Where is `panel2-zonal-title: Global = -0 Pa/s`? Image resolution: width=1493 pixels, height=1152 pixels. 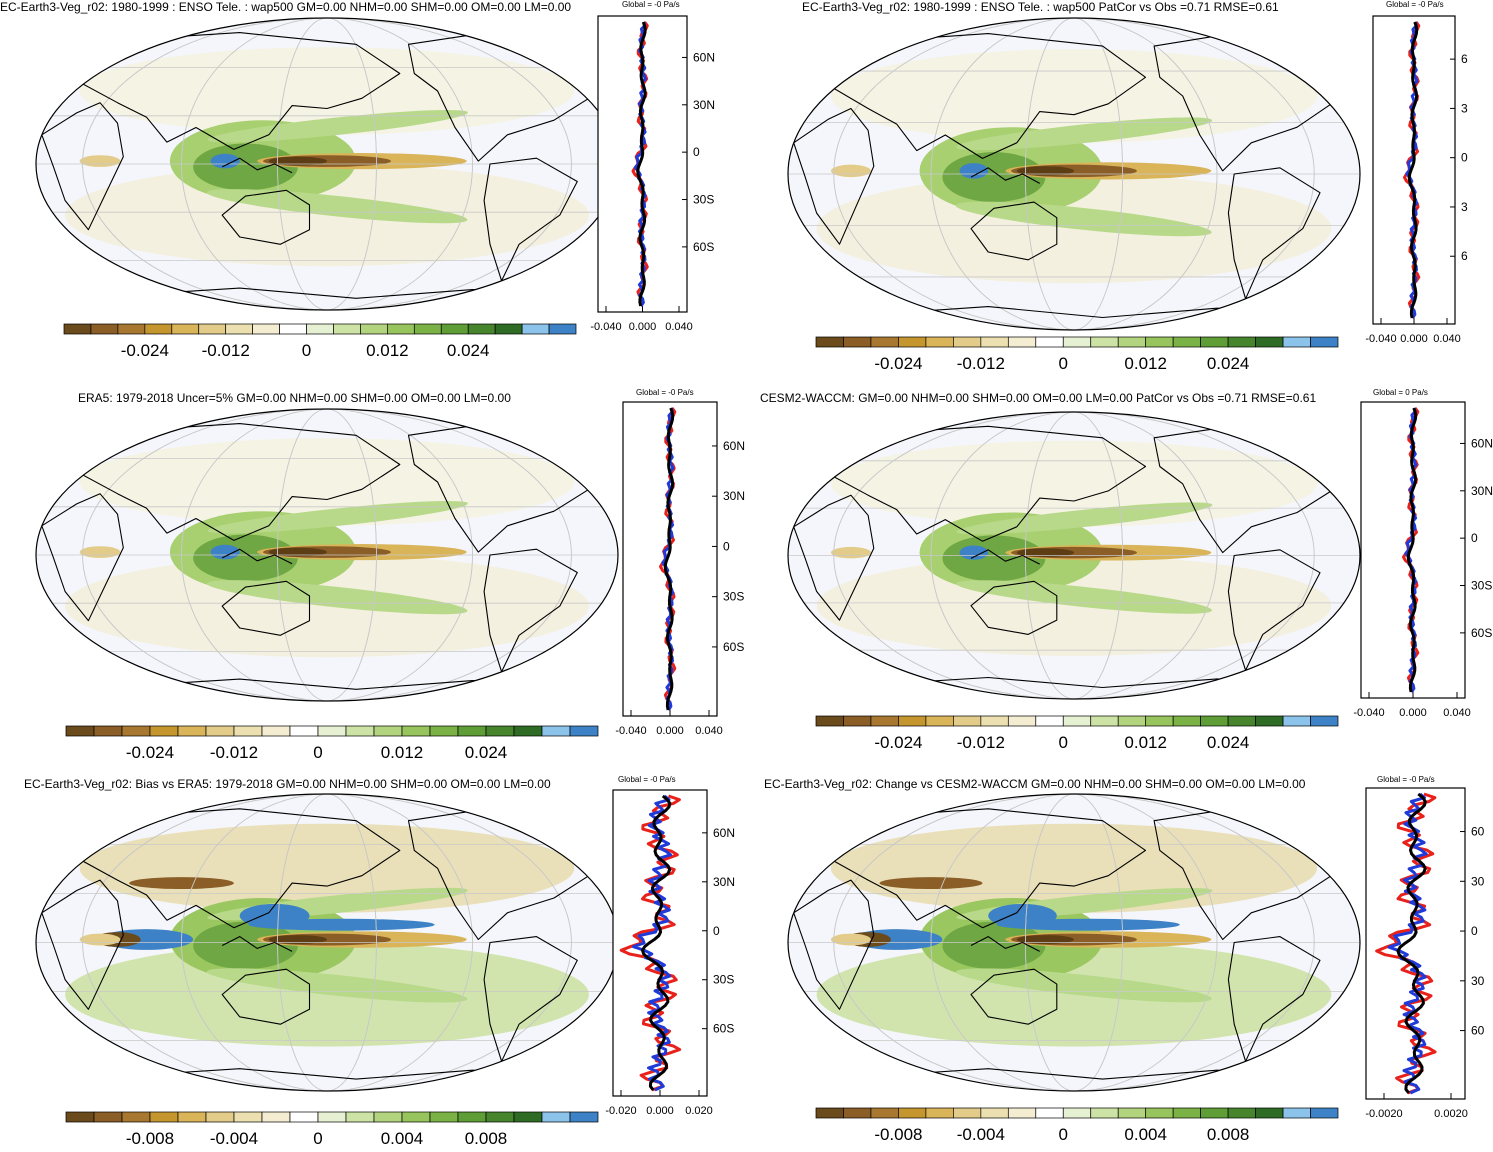 panel2-zonal-title: Global = -0 Pa/s is located at coordinates (1415, 4).